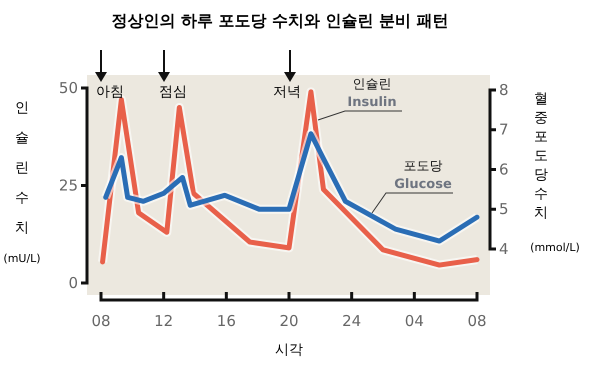 This screenshot has height=371, width=596. Describe the element at coordinates (504, 89) in the screenshot. I see `y2-tick-label: 8` at that location.